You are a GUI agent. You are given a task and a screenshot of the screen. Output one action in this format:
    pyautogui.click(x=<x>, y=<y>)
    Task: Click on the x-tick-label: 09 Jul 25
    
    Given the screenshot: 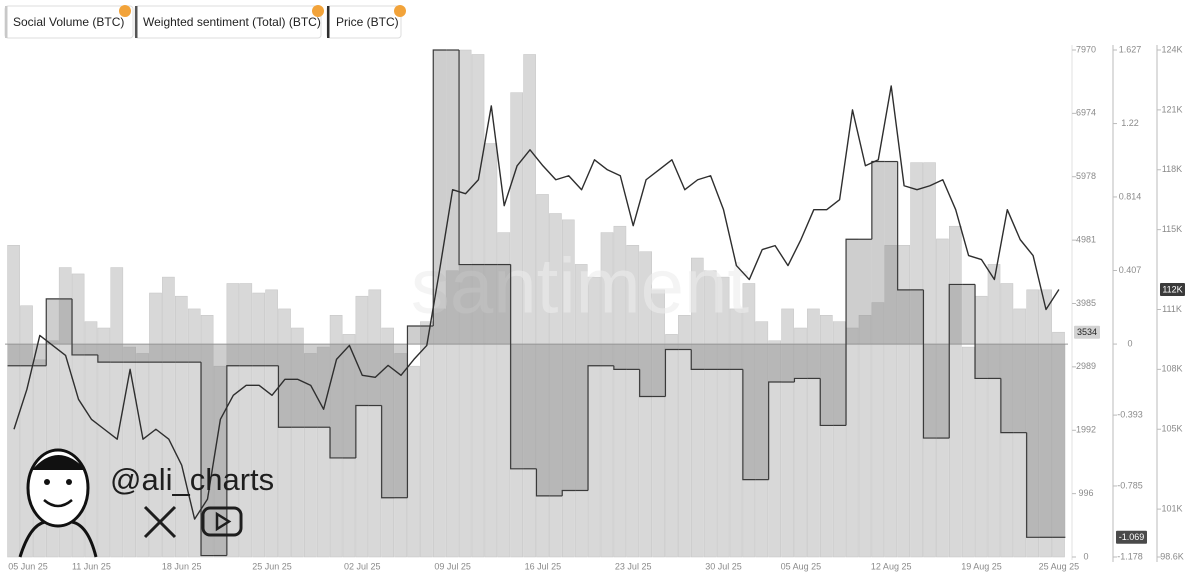 What is the action you would take?
    pyautogui.click(x=452, y=566)
    